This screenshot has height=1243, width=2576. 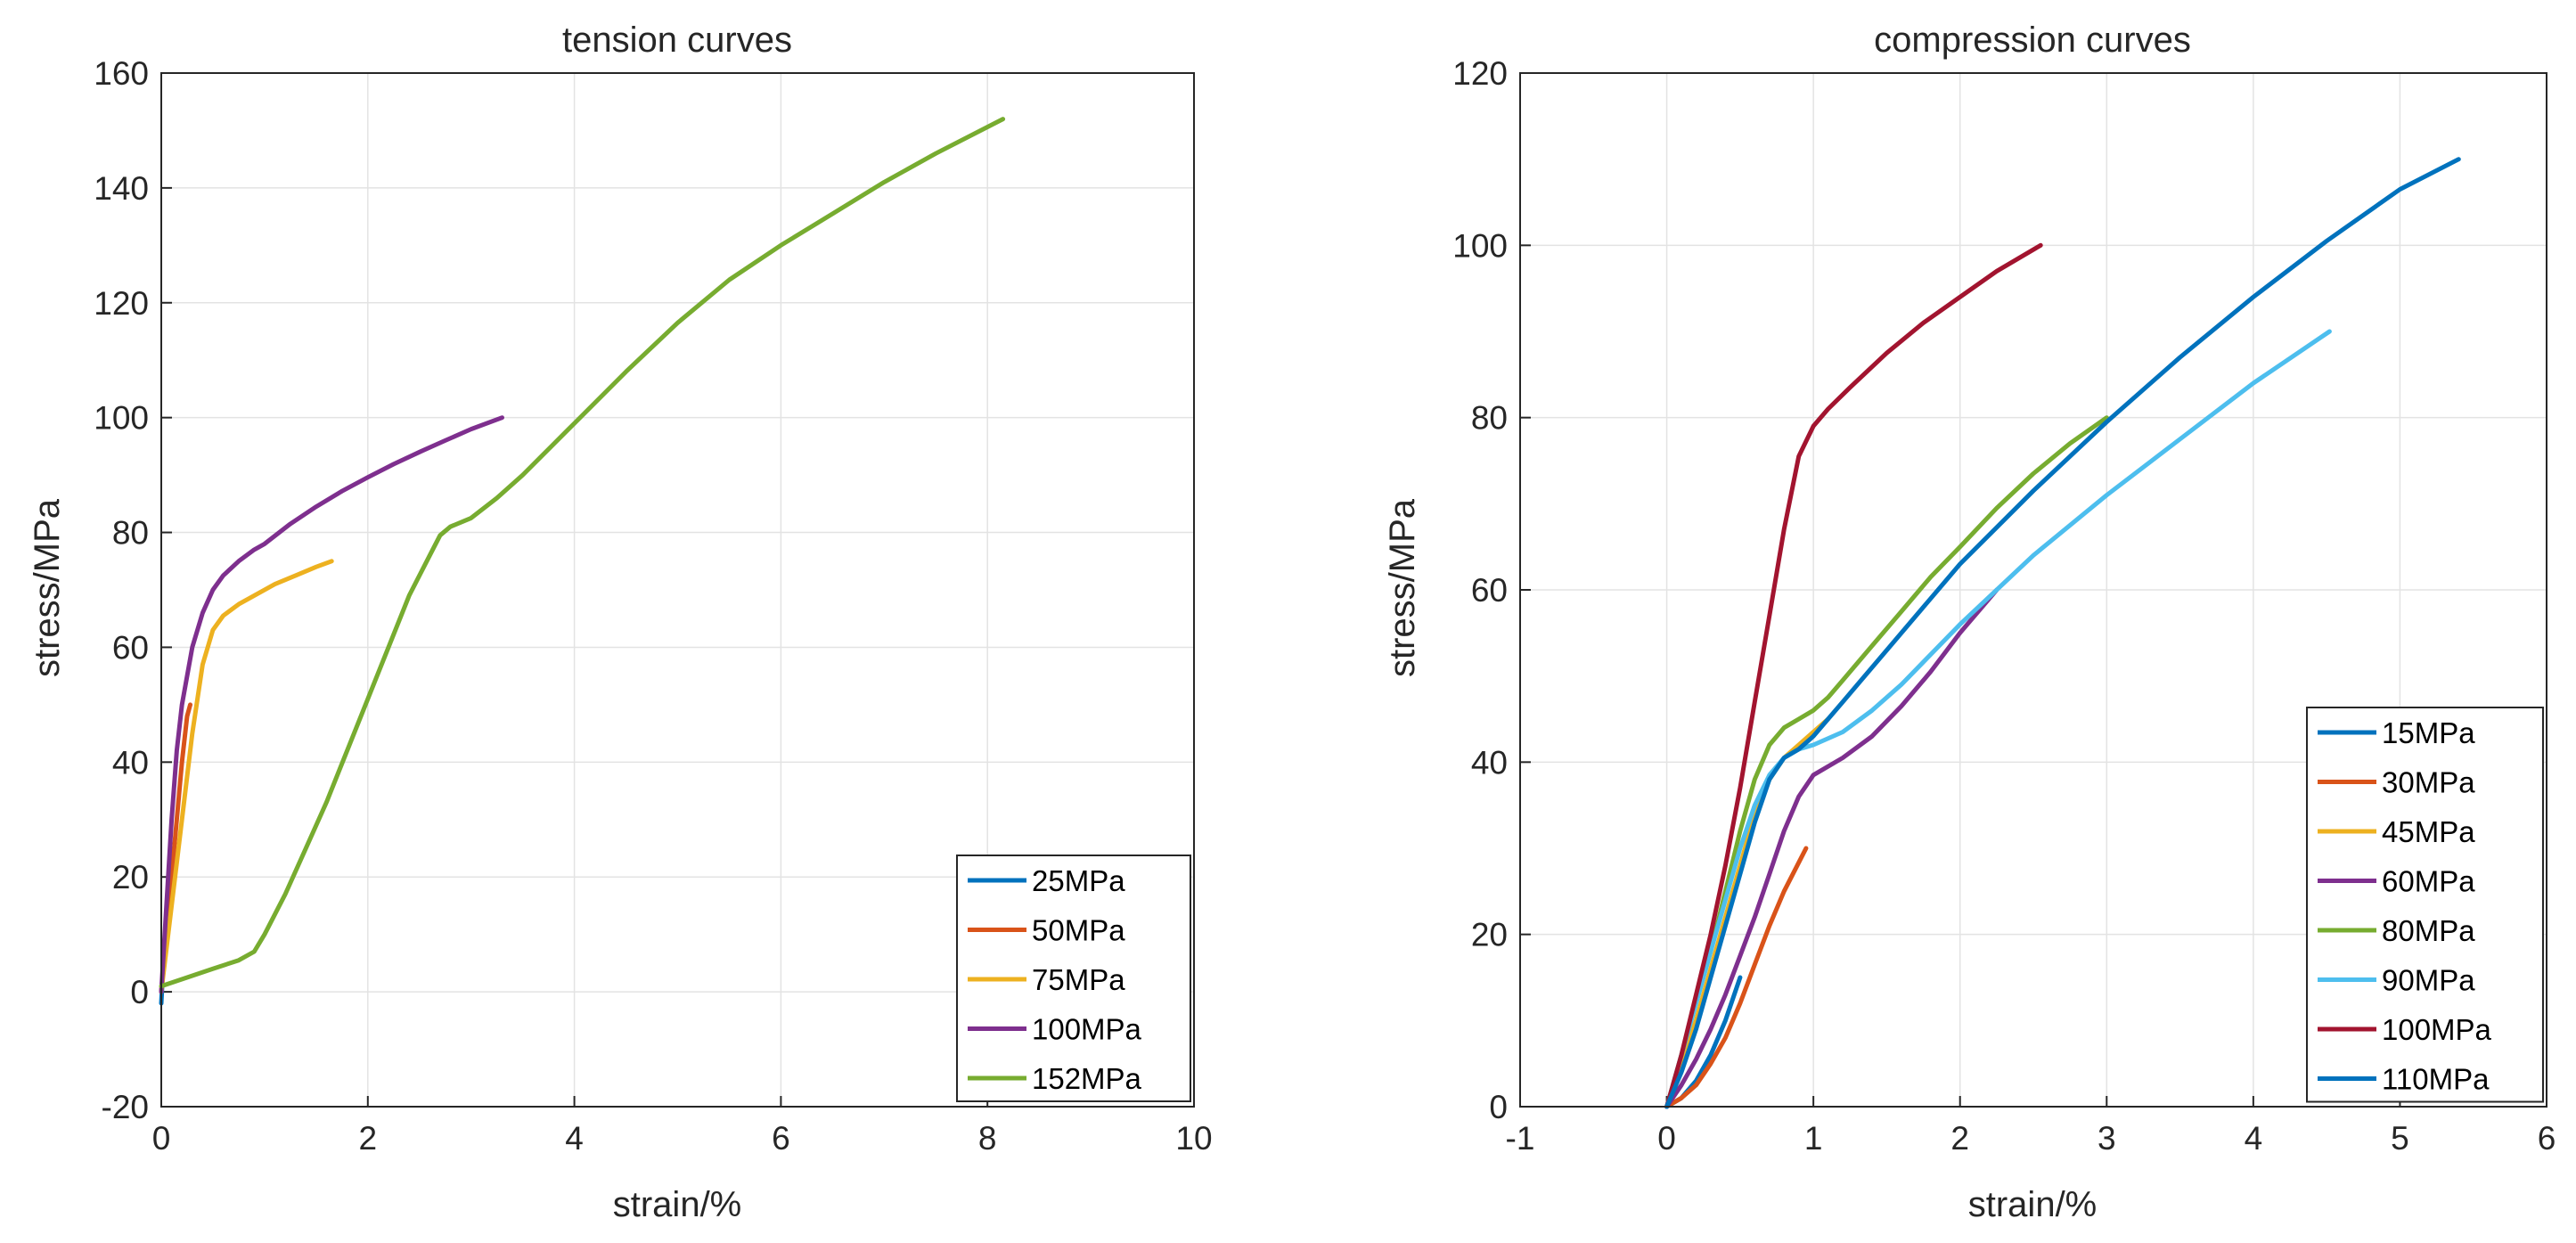 I want to click on compression-legend-label: 80MPa, so click(x=2428, y=930).